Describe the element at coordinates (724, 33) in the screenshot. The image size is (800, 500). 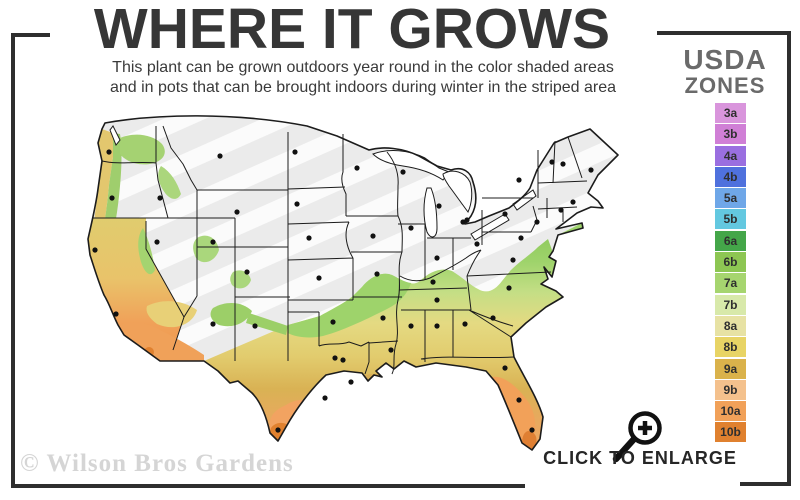
I see `frame-top-right-segment` at that location.